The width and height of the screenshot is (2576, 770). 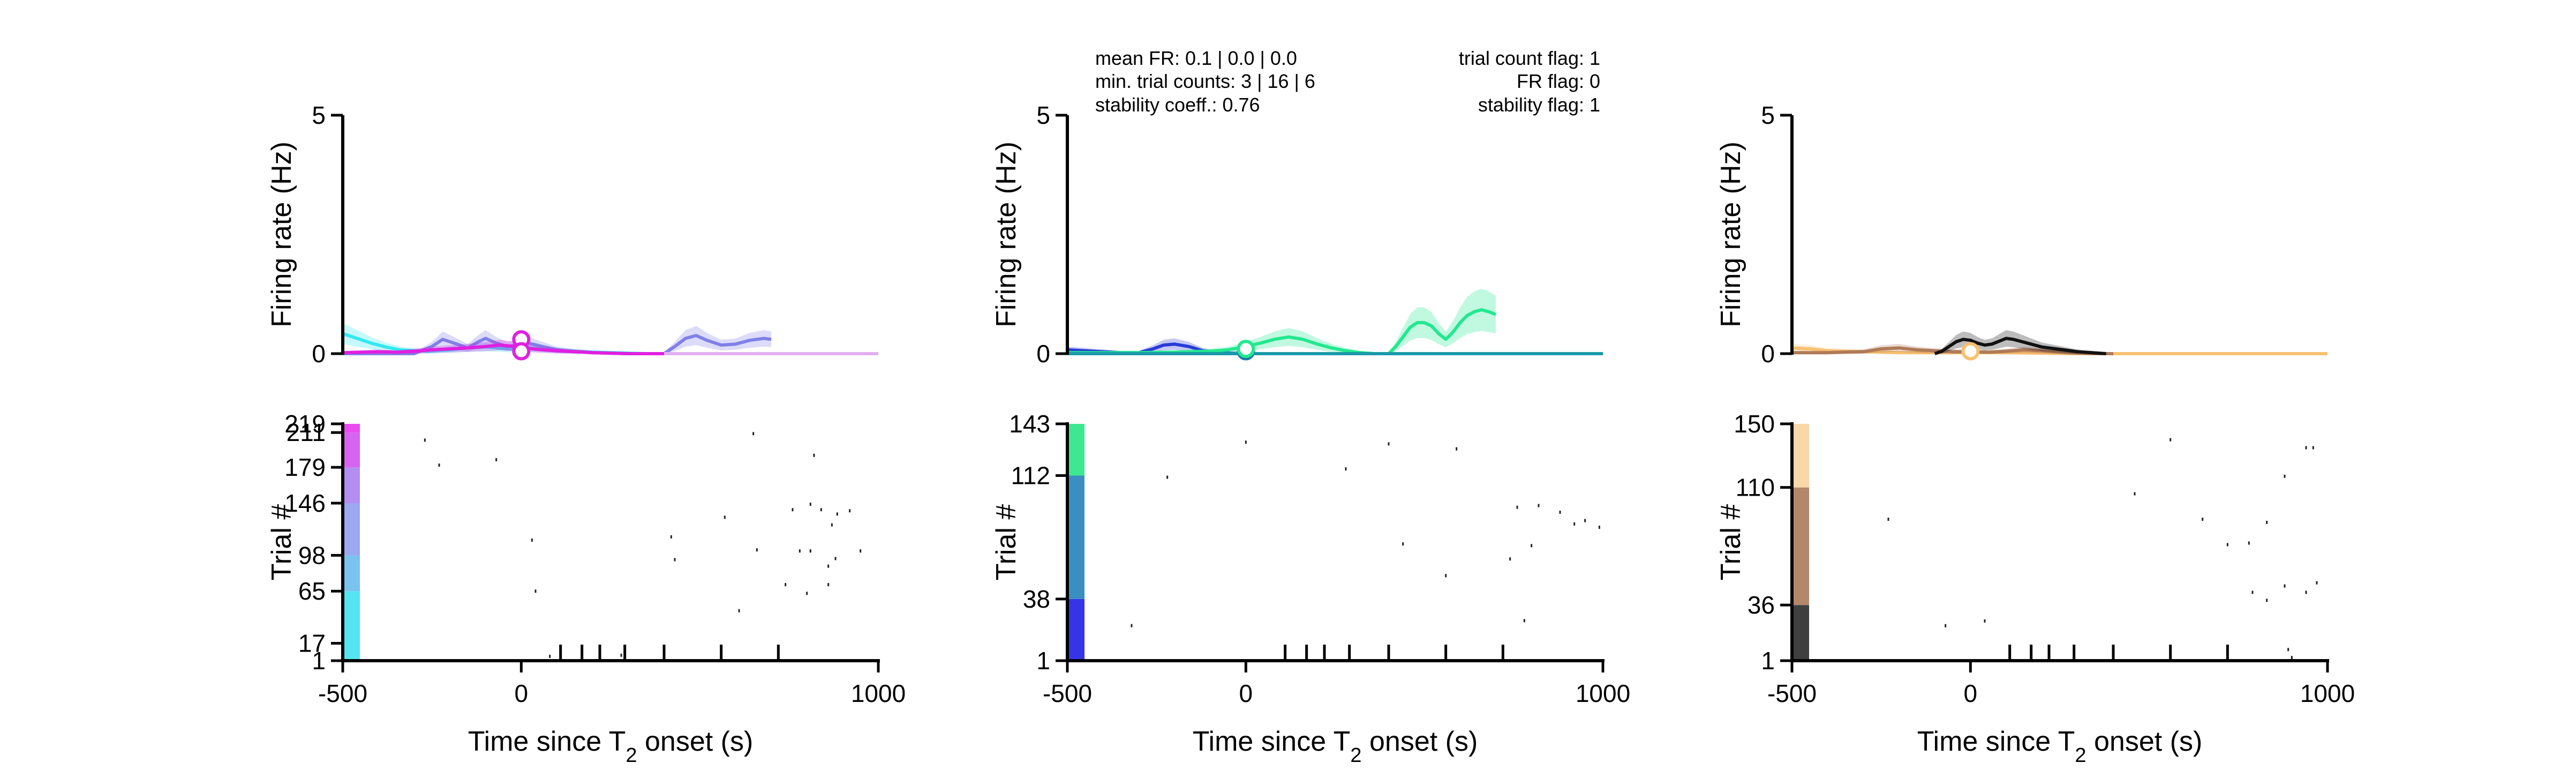 What do you see at coordinates (1205, 81) in the screenshot?
I see `stat-min-trial-counts: min. trial counts: 3 | 16 | 6` at bounding box center [1205, 81].